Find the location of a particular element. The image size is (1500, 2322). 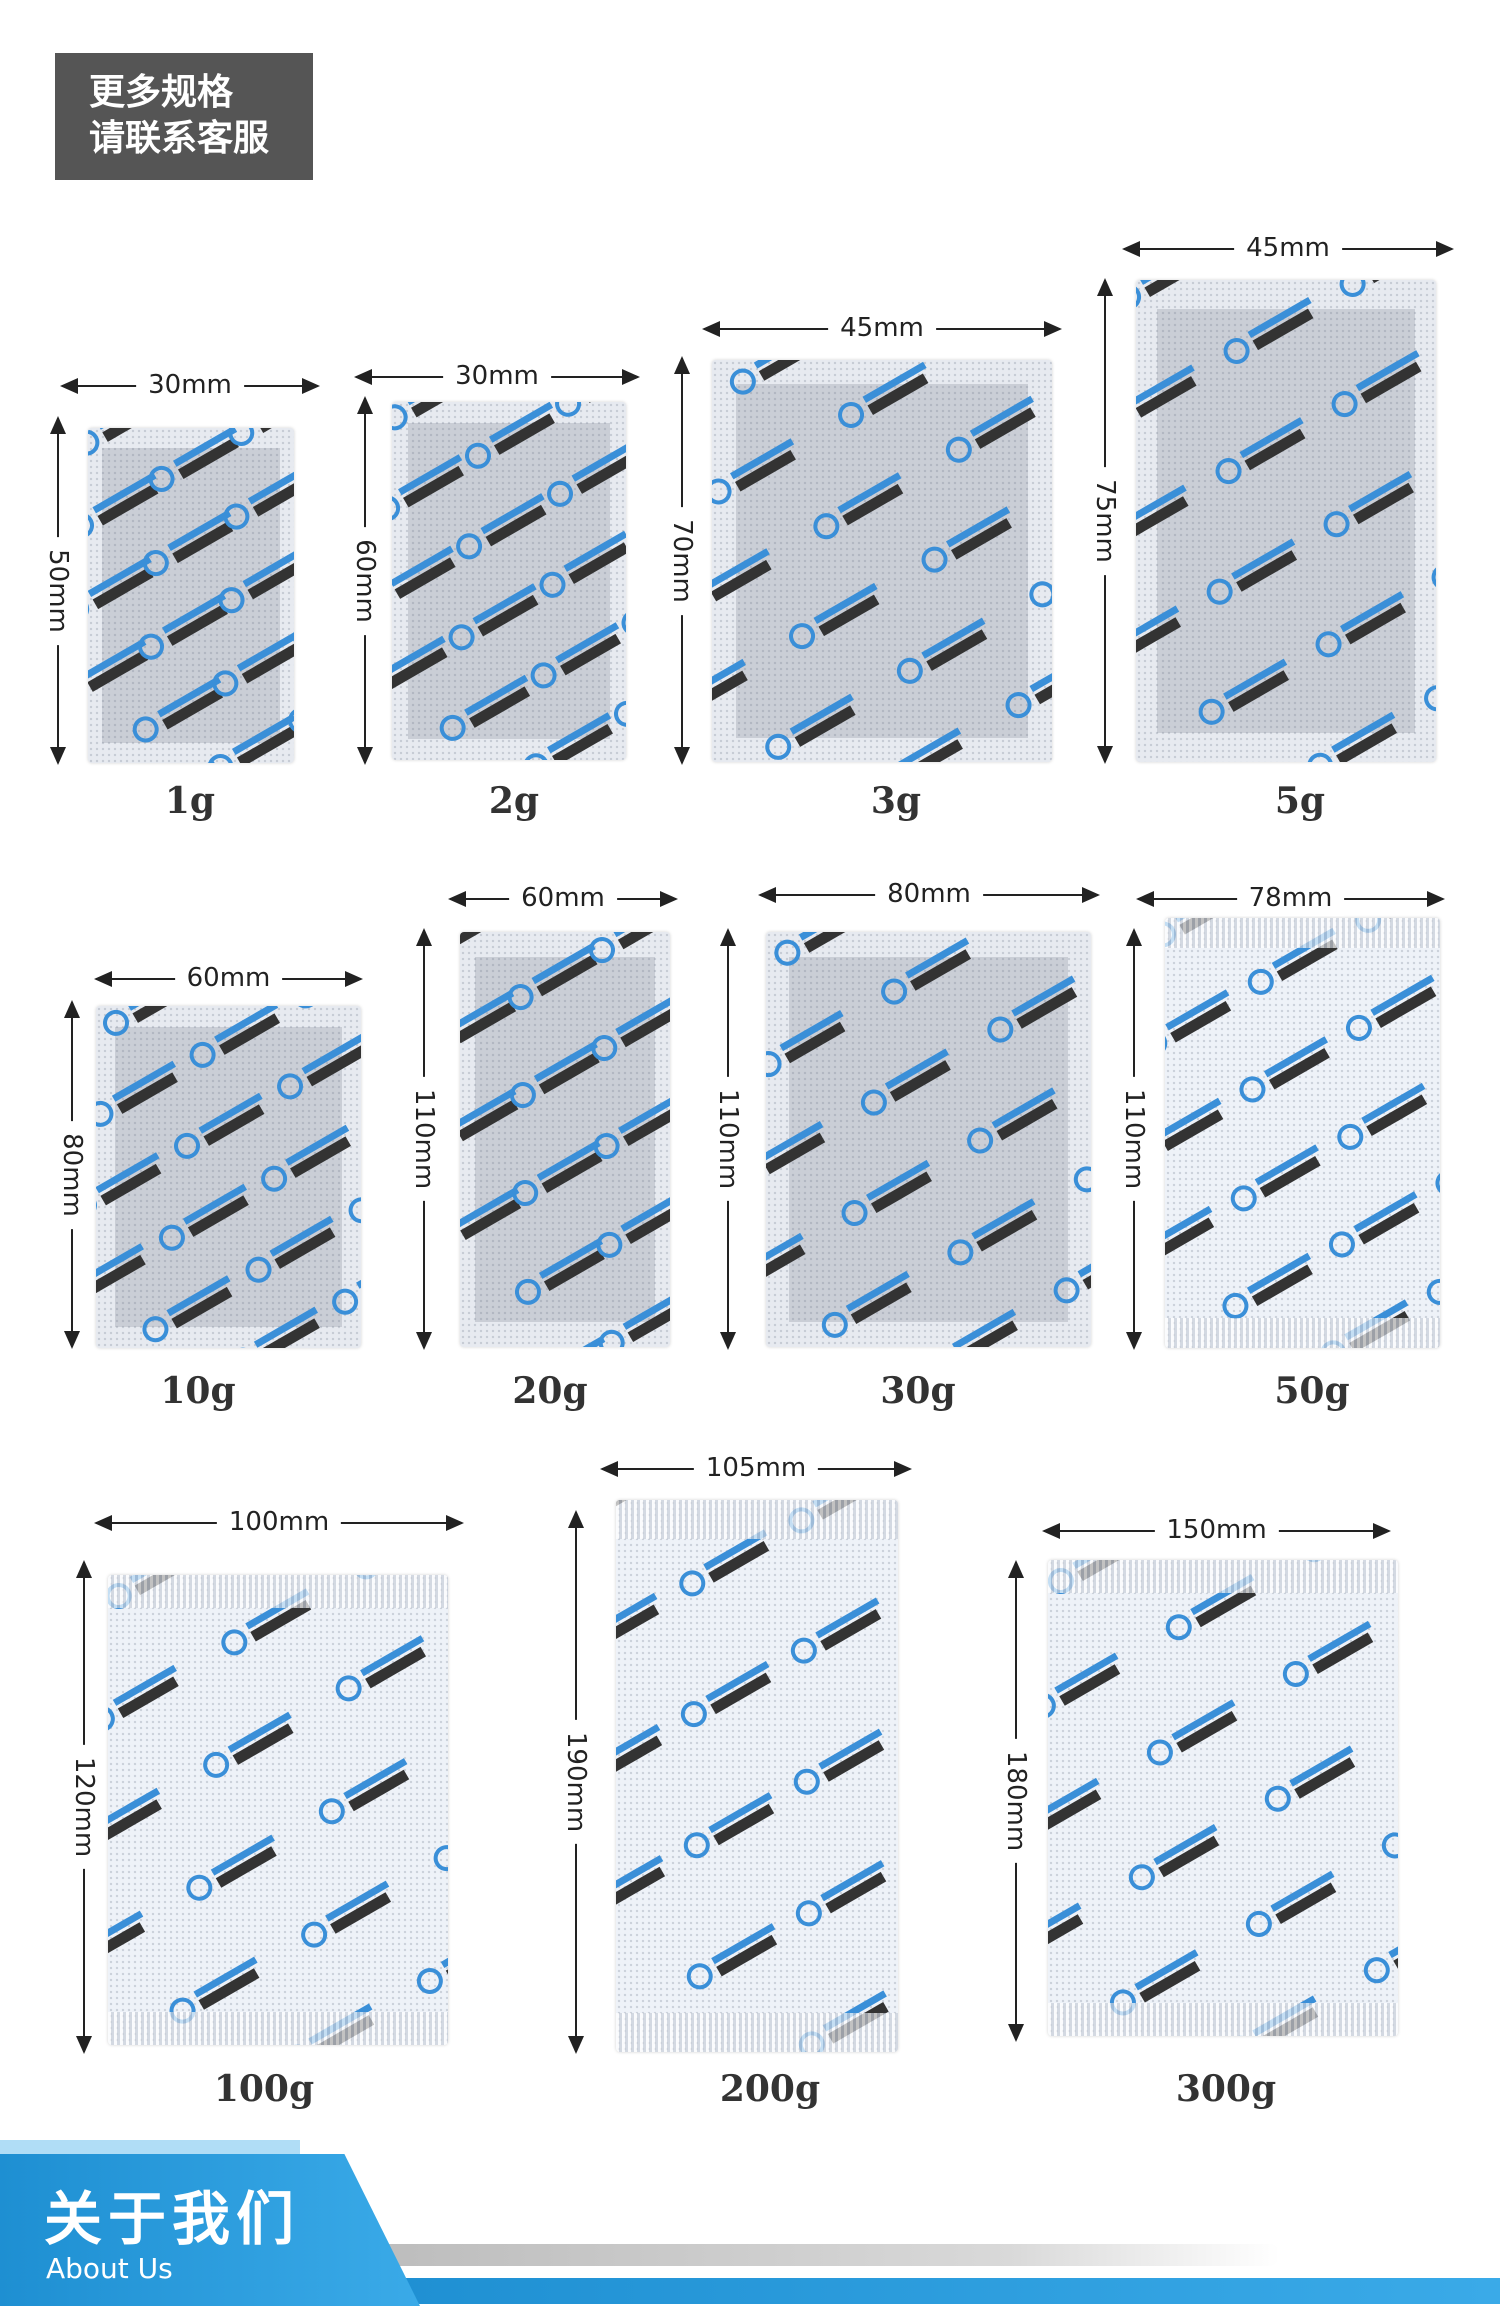

width-dimension: 45mm is located at coordinates (882, 328).